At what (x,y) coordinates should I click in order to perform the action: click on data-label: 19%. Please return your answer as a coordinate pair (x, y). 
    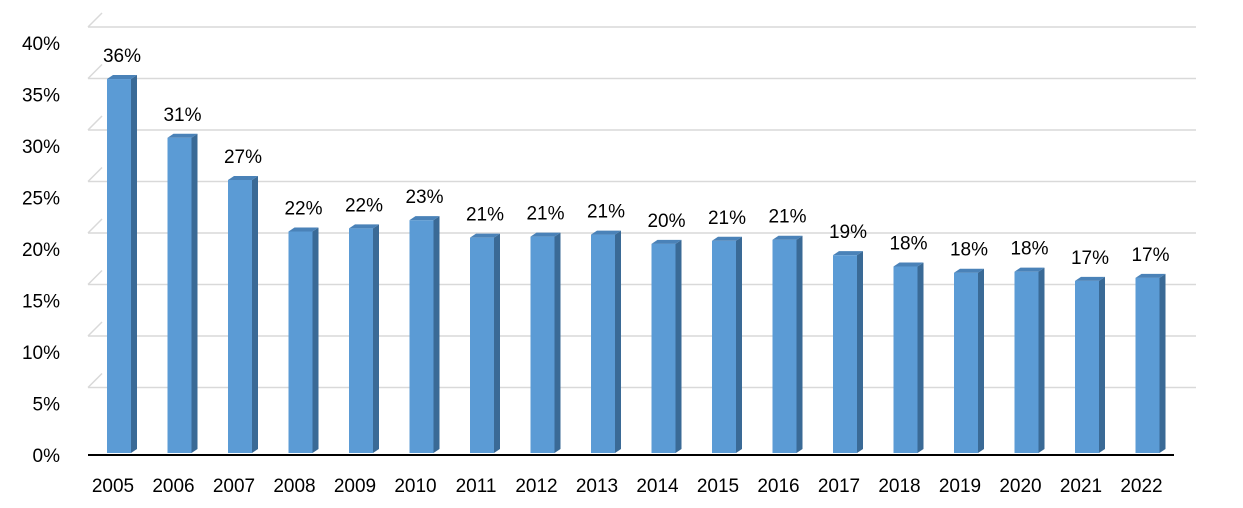
    Looking at the image, I should click on (848, 232).